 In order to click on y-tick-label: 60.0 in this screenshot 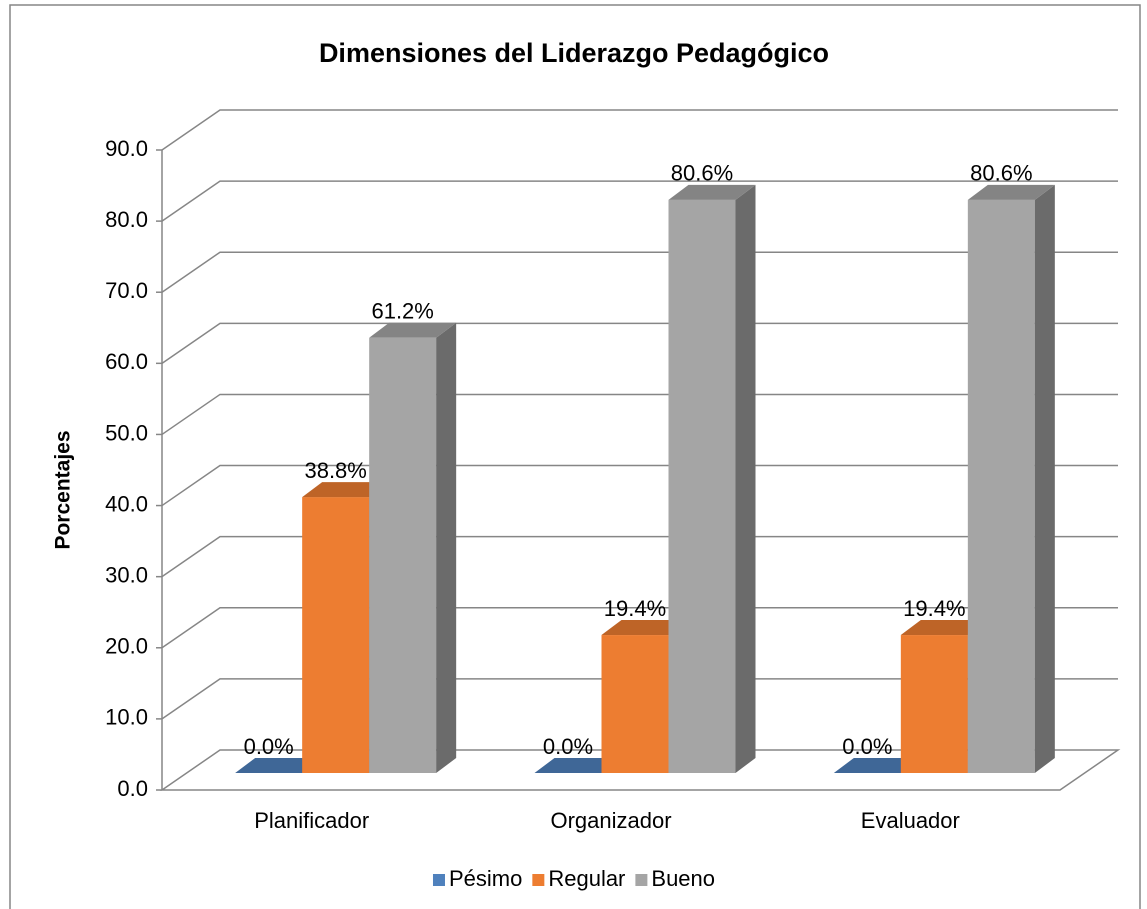, I will do `click(126, 361)`.